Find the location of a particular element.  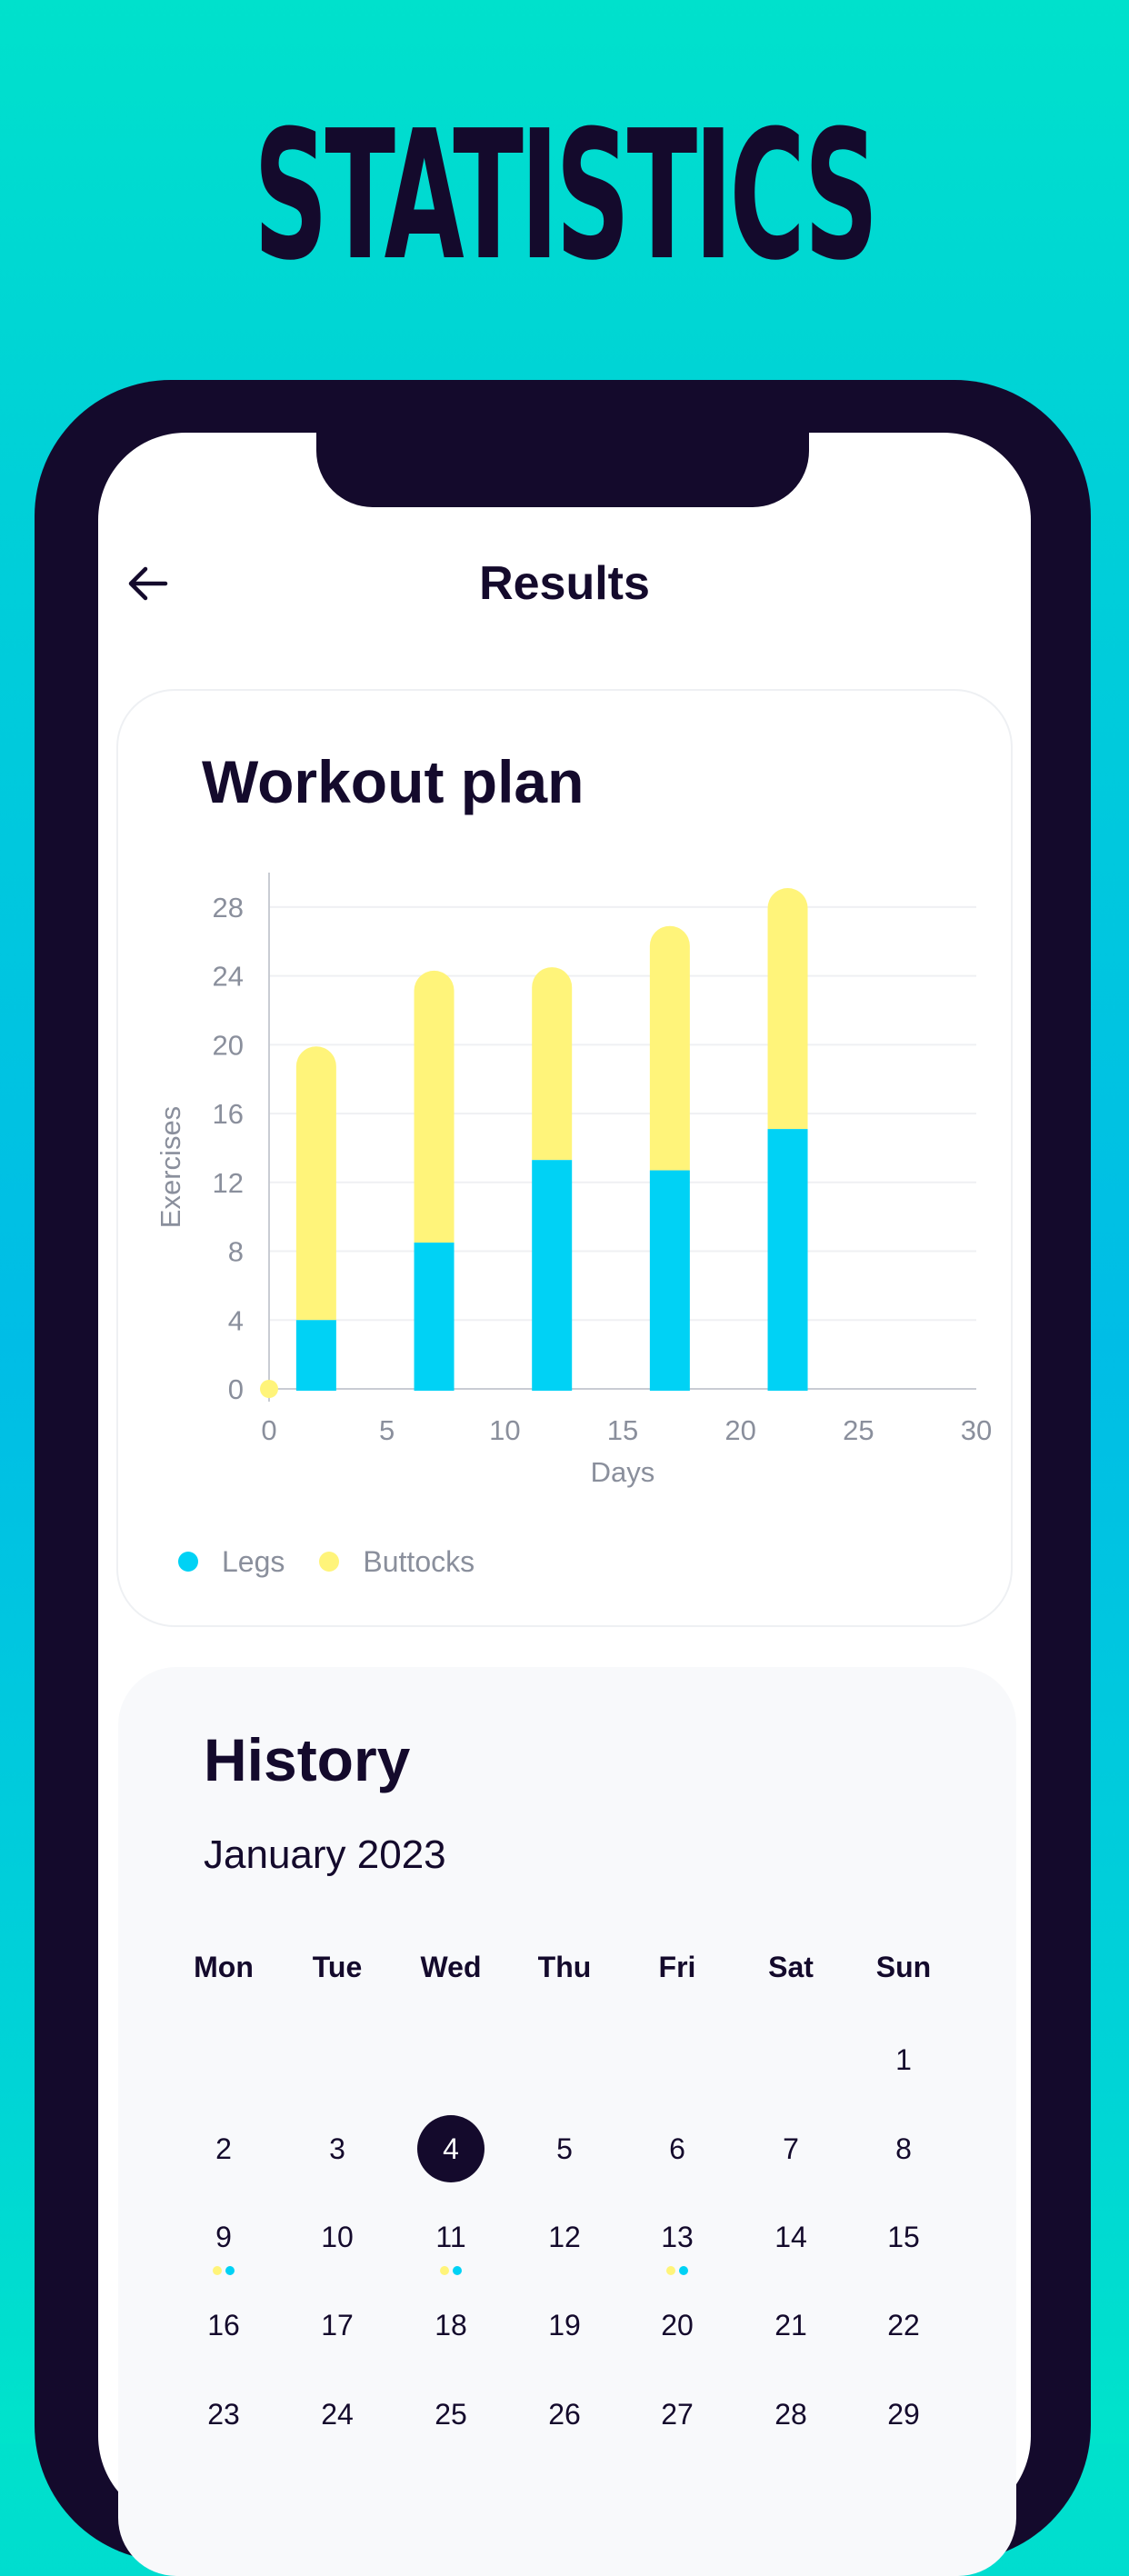

calendar-day-number: 8 is located at coordinates (904, 2148).